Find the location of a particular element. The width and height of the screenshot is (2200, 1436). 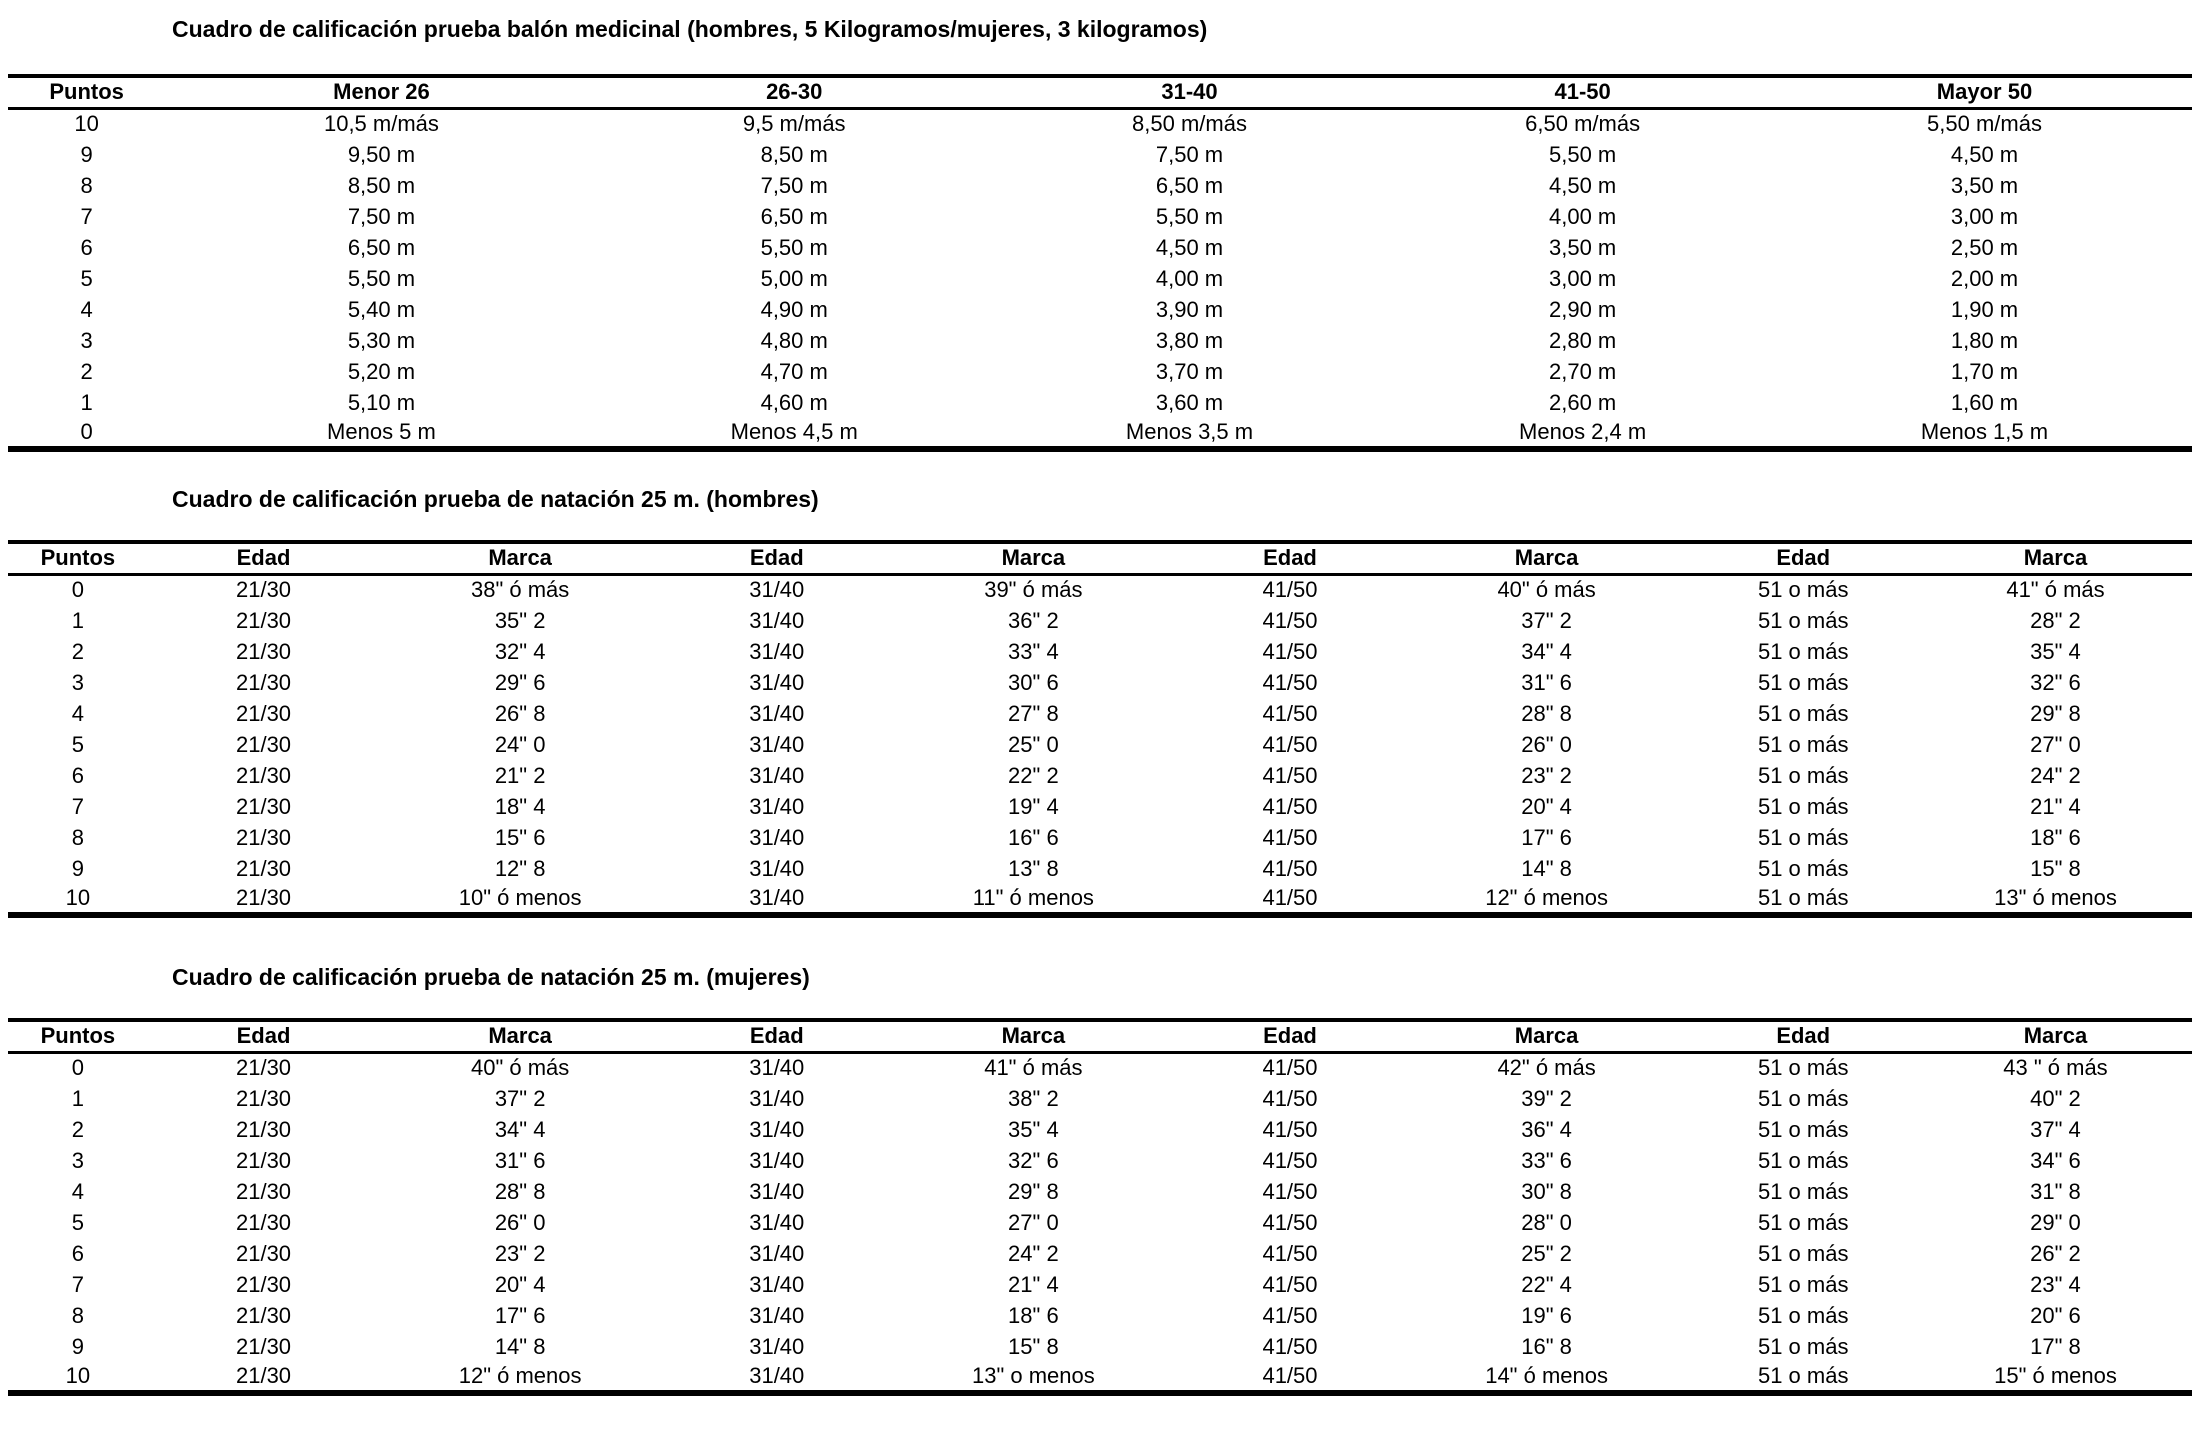

table-cell: 29" 8 is located at coordinates (2055, 713).